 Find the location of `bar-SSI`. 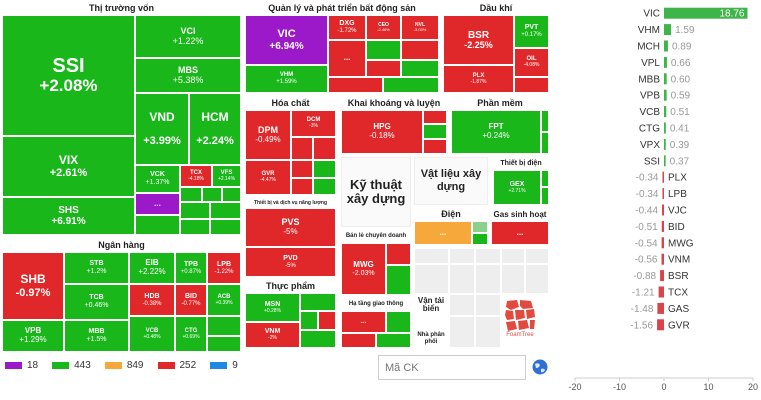

bar-SSI is located at coordinates (665, 161).